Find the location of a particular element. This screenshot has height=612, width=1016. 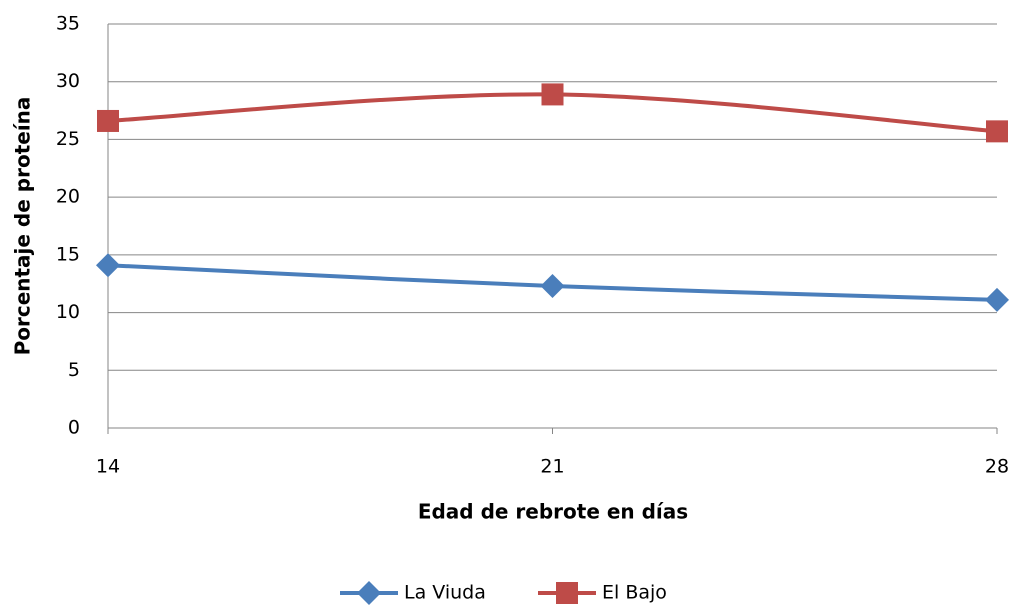

y-tick-label: 25 is located at coordinates (68, 139).